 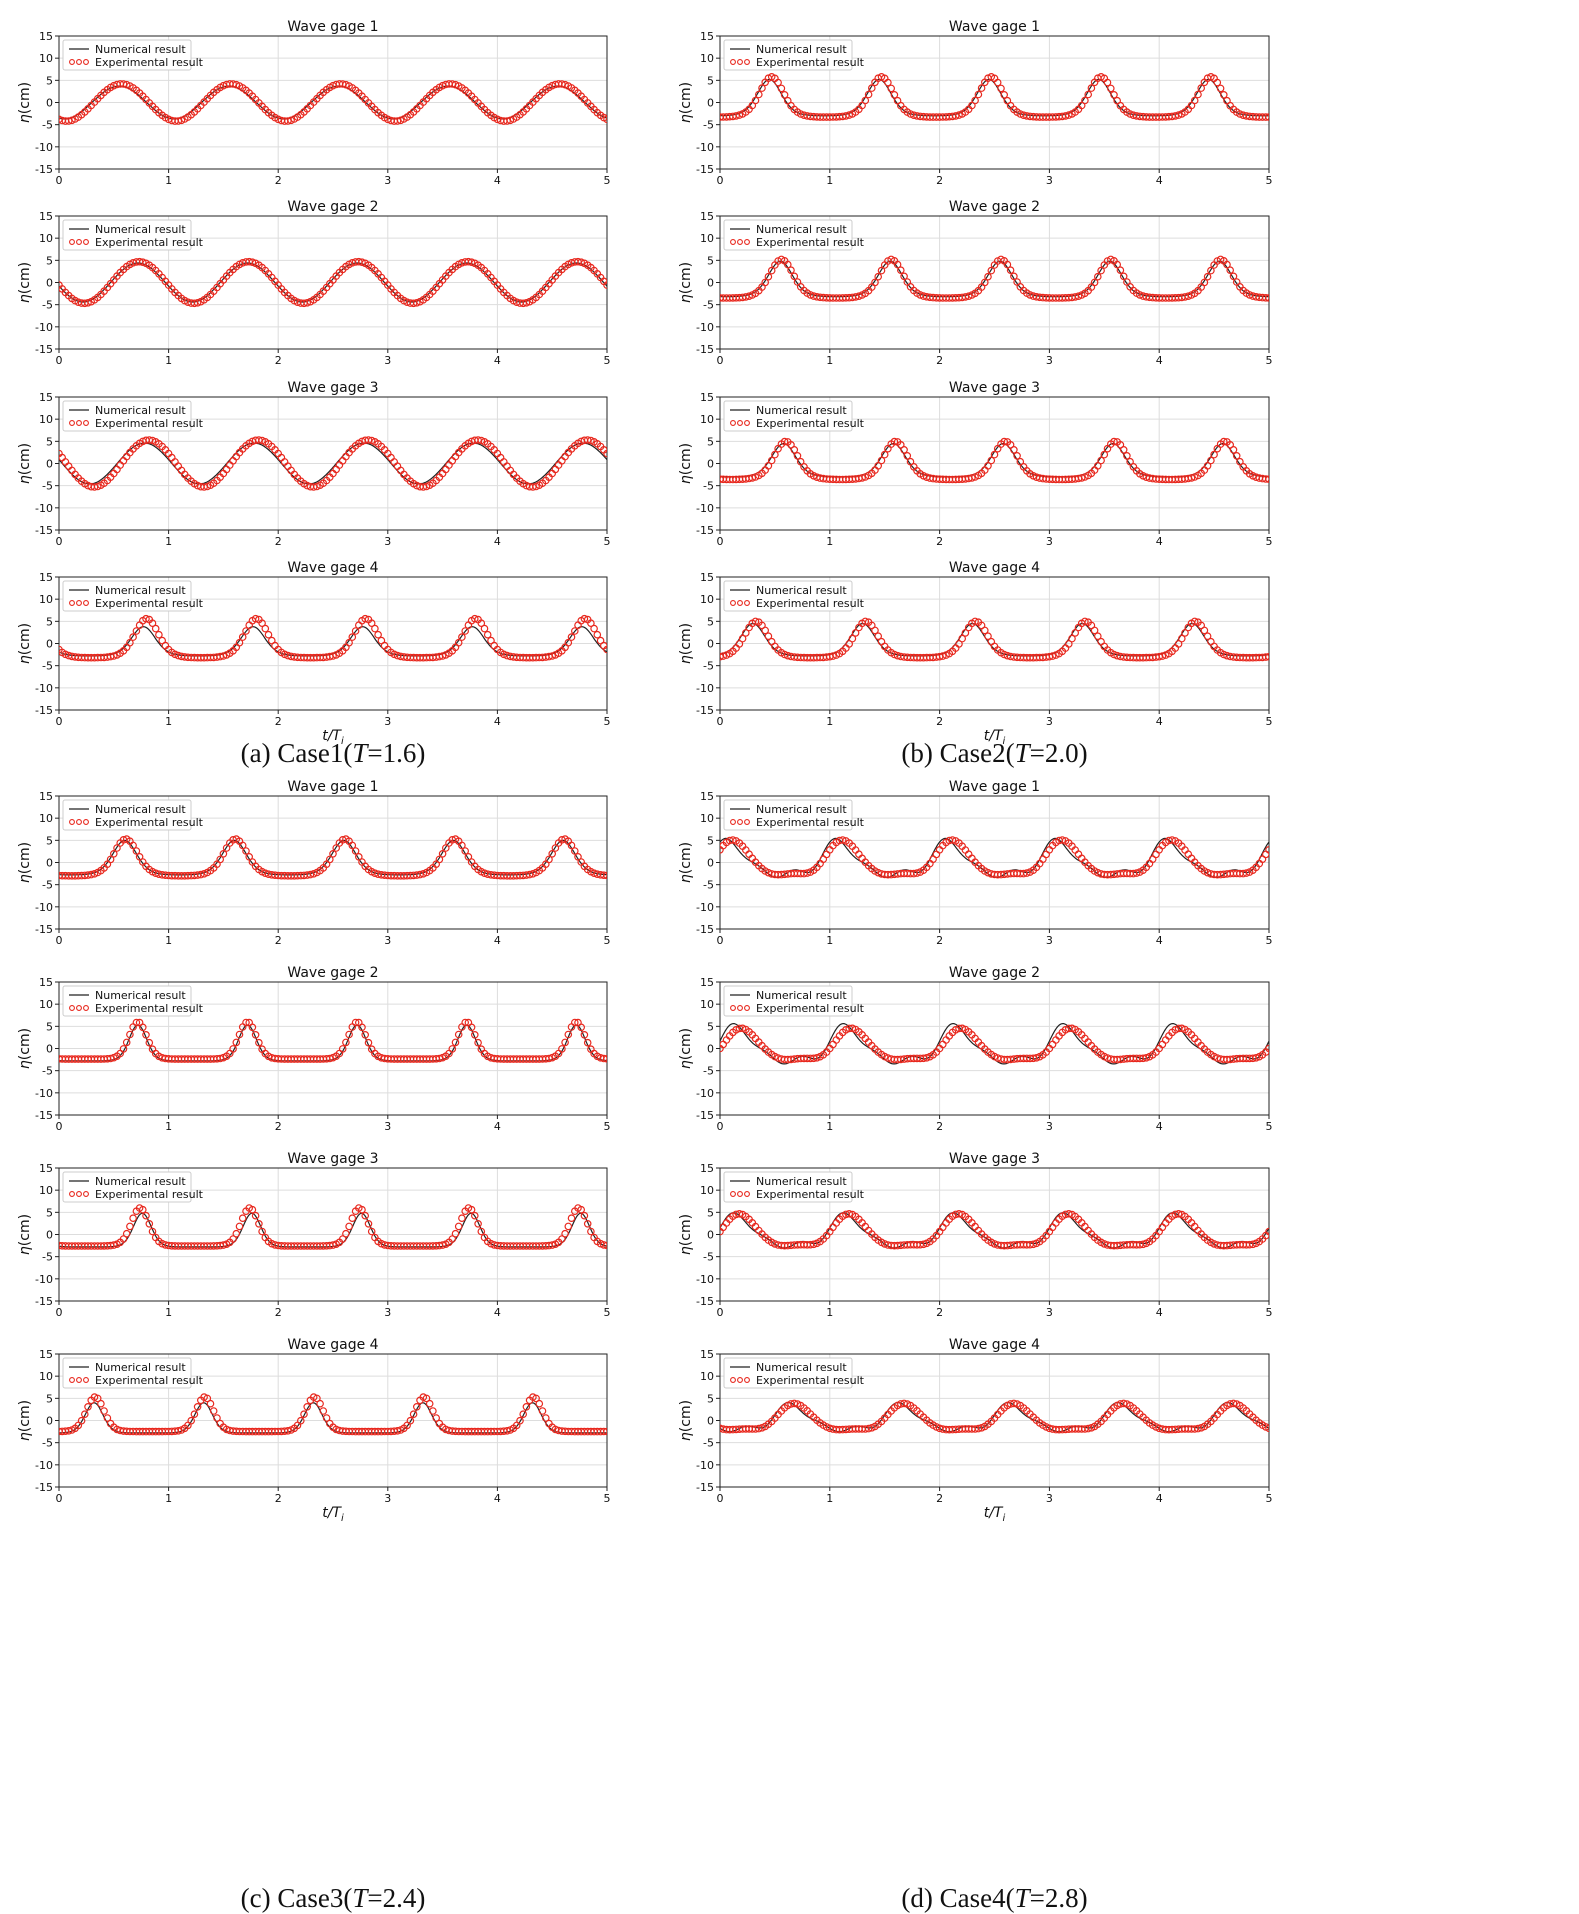 What do you see at coordinates (25, 639) in the screenshot?
I see `y-axis-label-unit: (cm)` at bounding box center [25, 639].